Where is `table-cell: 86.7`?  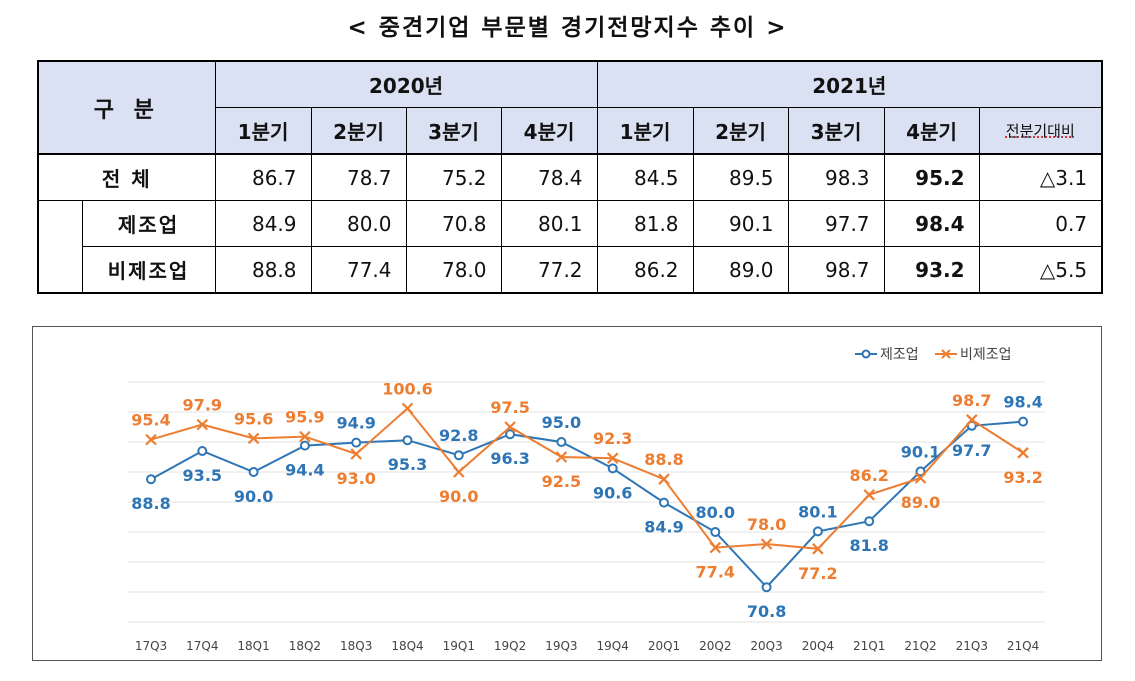
table-cell: 86.7 is located at coordinates (263, 177).